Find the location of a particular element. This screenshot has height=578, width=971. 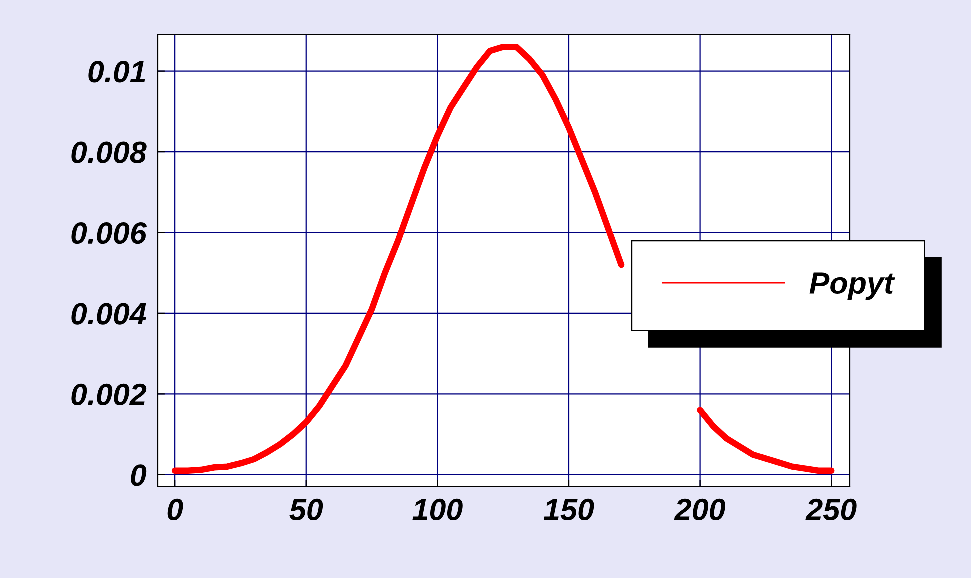

x-tick-label: 200 is located at coordinates (700, 509).